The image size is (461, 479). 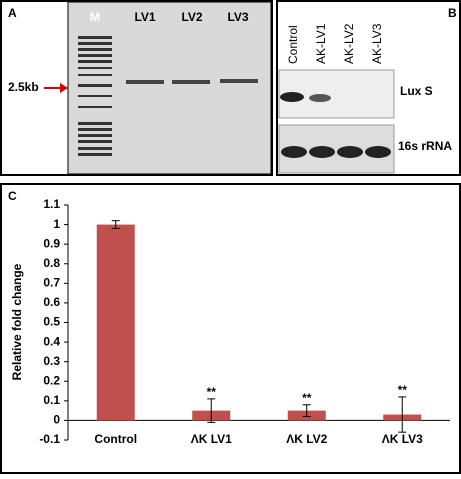 I want to click on y-tick-label: 0.3, so click(x=51, y=361).